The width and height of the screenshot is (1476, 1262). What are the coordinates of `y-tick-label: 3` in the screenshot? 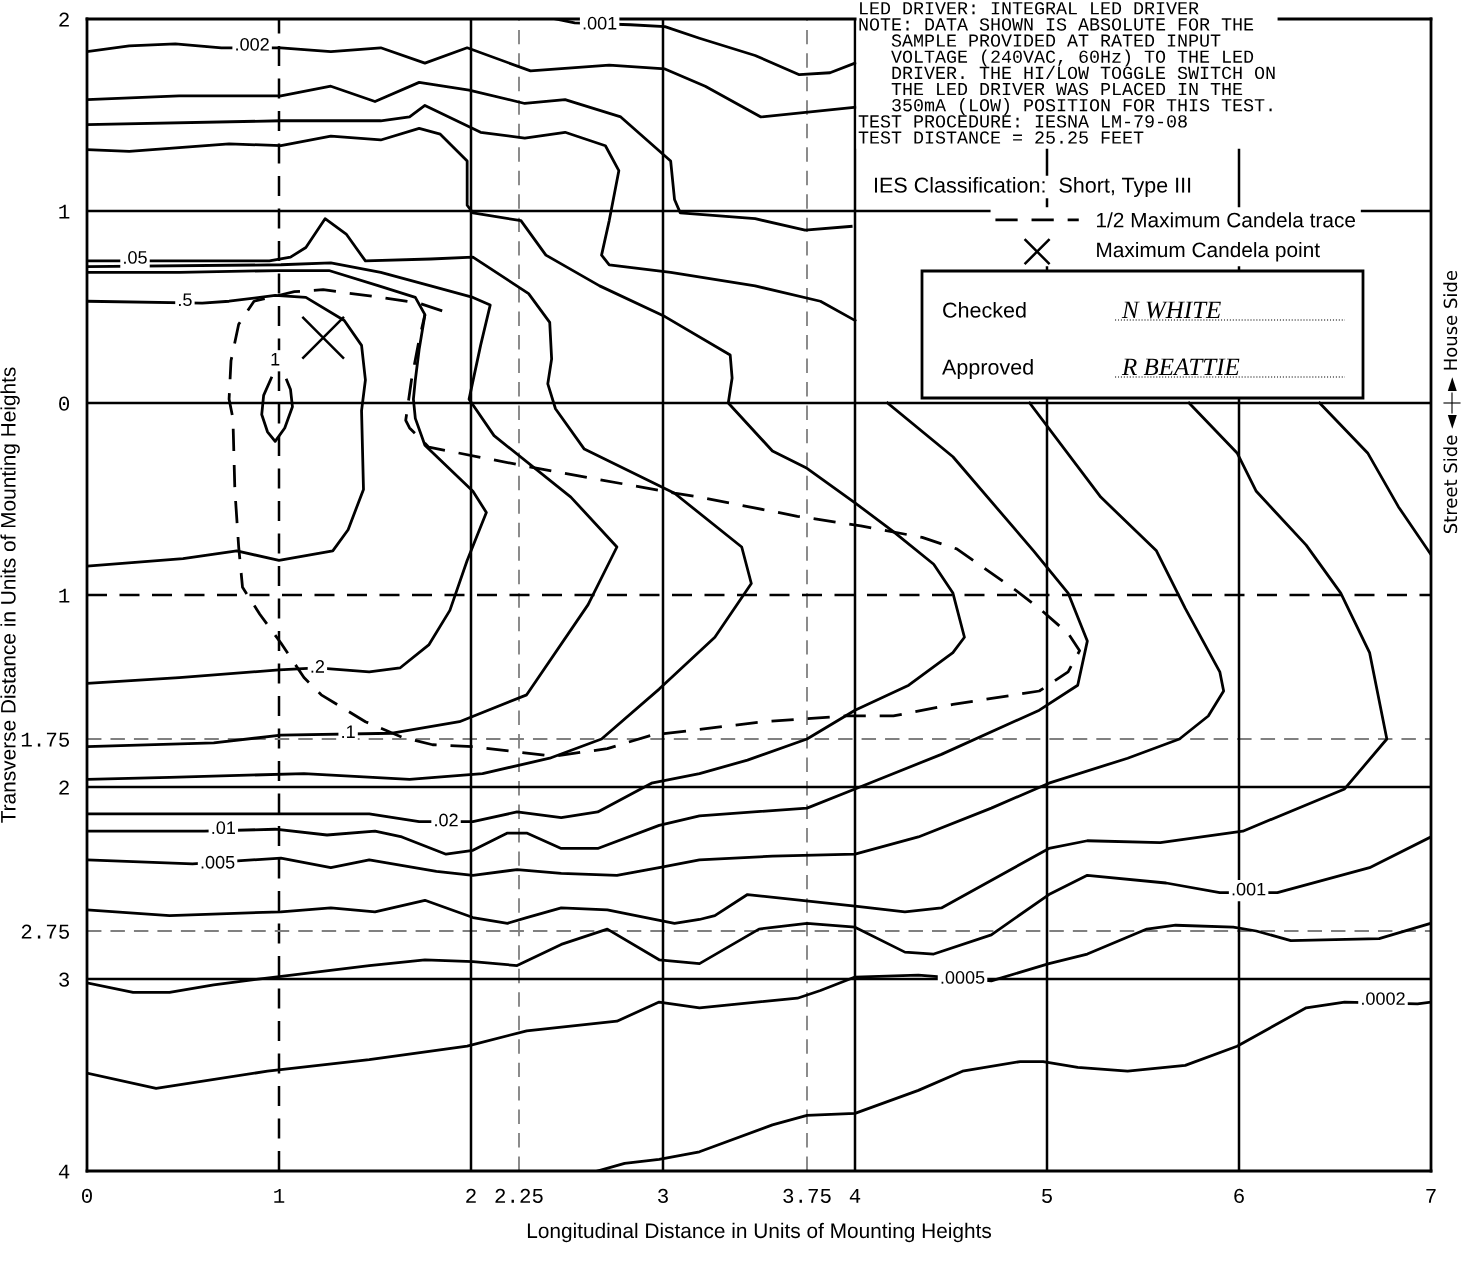 It's located at (64, 979).